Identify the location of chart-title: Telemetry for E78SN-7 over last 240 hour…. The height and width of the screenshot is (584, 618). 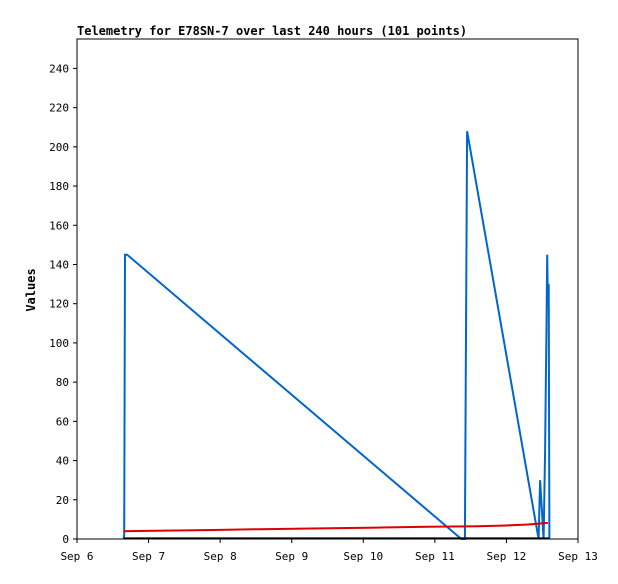
(272, 31).